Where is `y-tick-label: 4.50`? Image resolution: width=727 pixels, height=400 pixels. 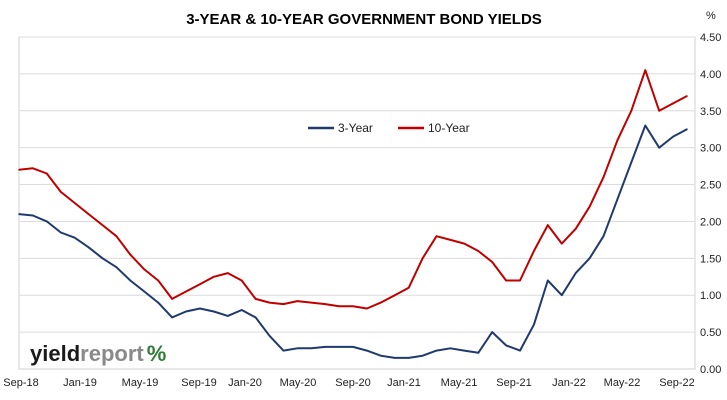
y-tick-label: 4.50 is located at coordinates (710, 38).